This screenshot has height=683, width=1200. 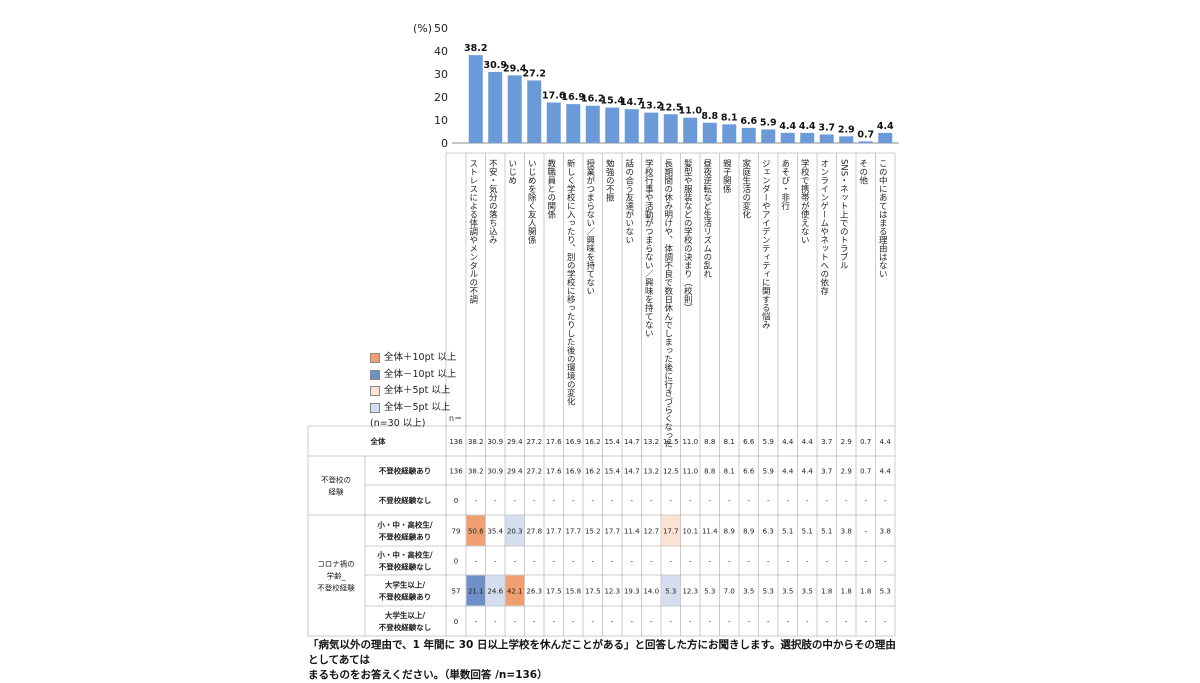 I want to click on table-cell: 30.9, so click(x=495, y=442).